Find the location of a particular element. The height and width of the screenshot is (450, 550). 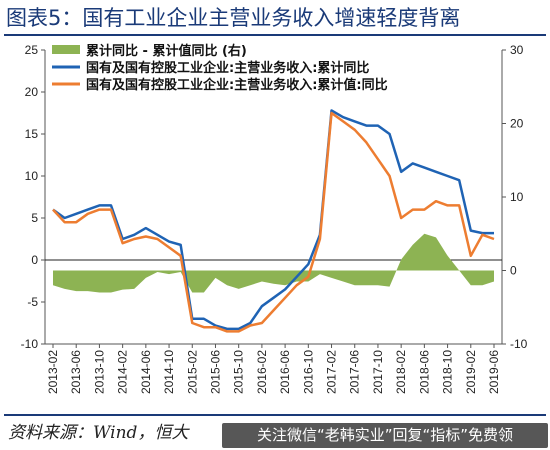

y-right-tick-label: 10 is located at coordinates (517, 197).